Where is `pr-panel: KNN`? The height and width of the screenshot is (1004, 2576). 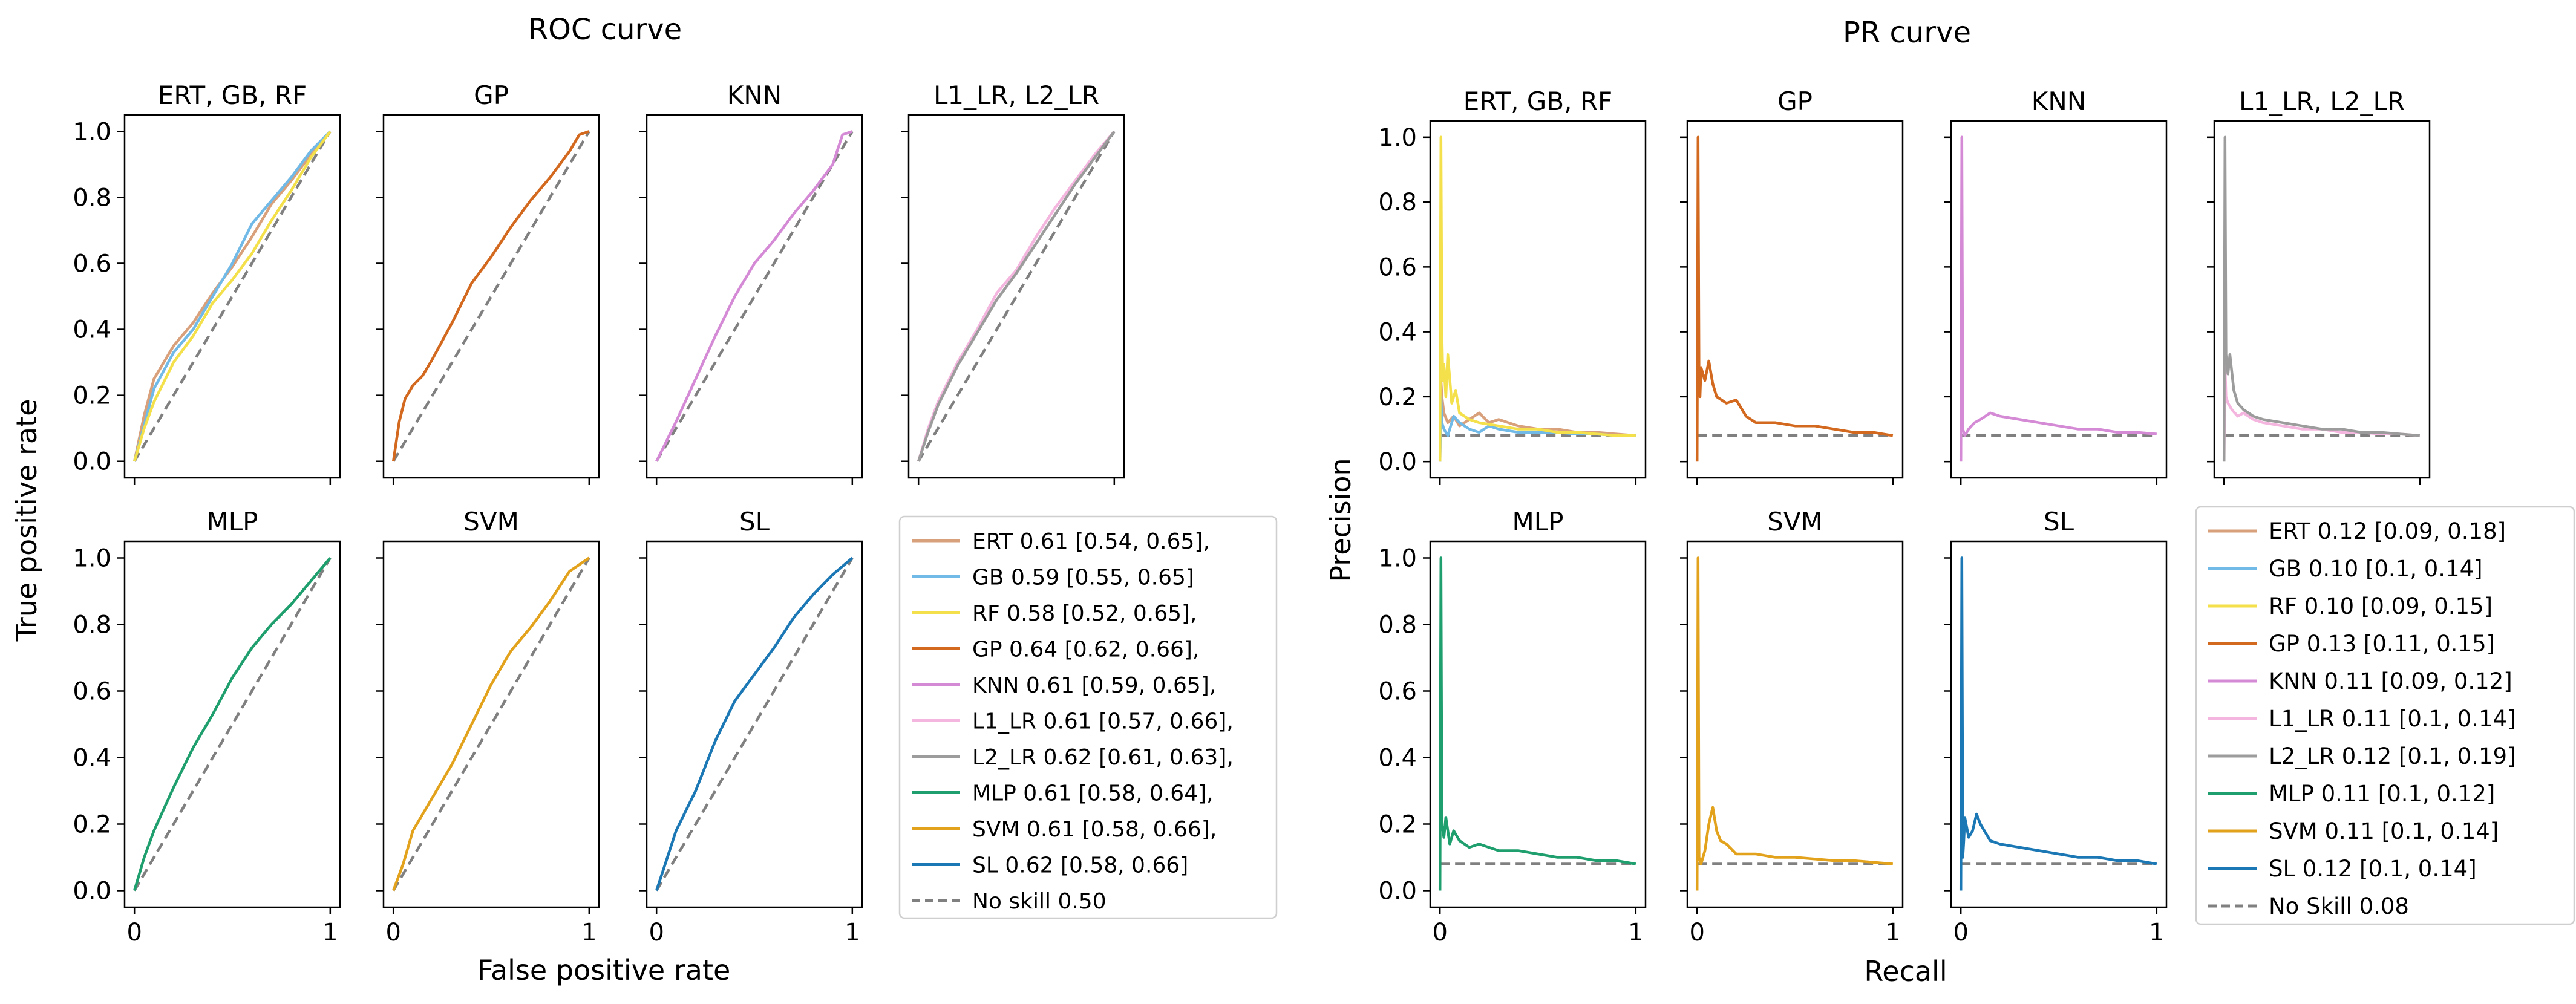 pr-panel: KNN is located at coordinates (2056, 285).